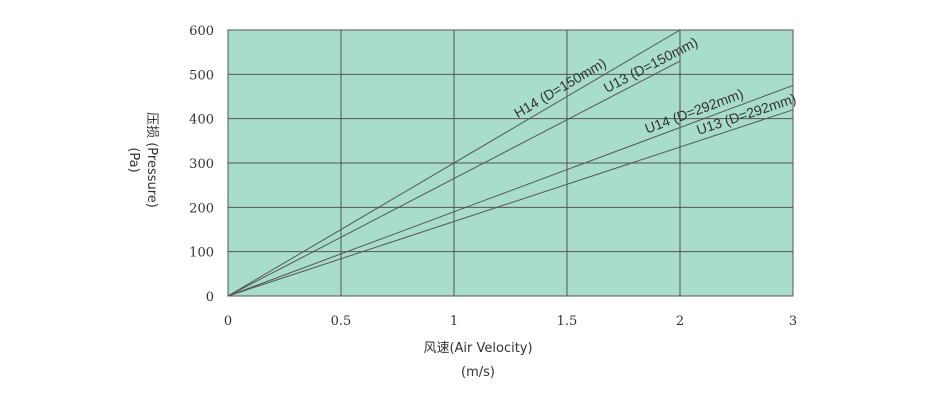  What do you see at coordinates (567, 321) in the screenshot?
I see `x-tick-label: 1.5` at bounding box center [567, 321].